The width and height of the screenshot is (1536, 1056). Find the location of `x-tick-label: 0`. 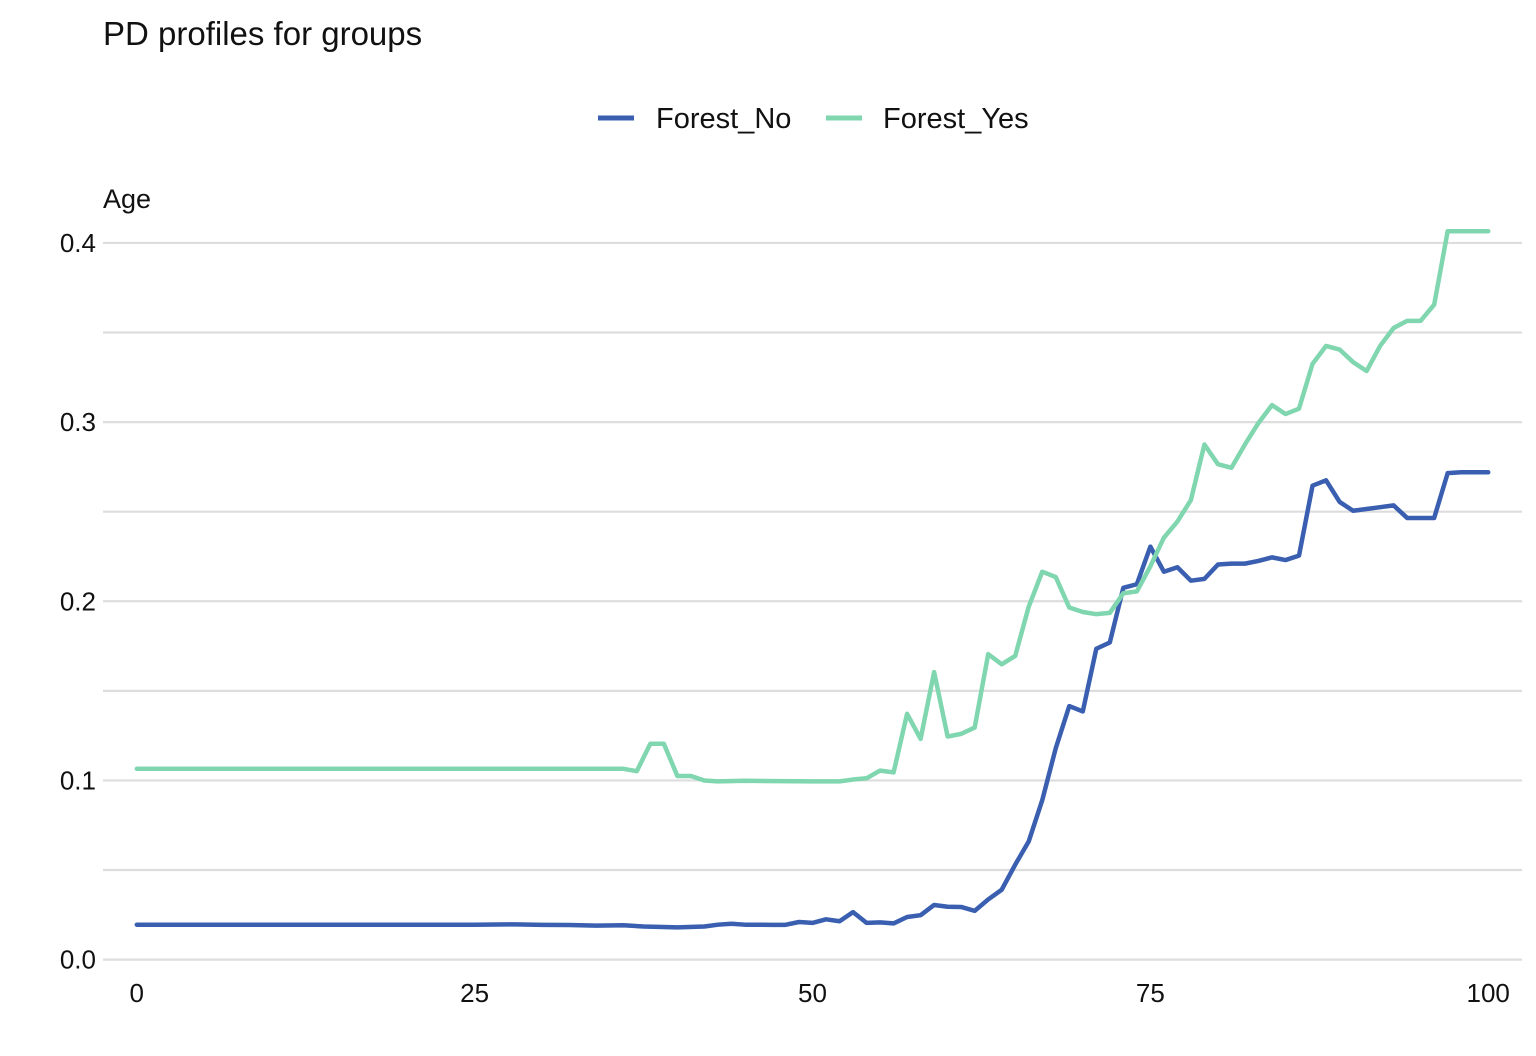

x-tick-label: 0 is located at coordinates (137, 993).